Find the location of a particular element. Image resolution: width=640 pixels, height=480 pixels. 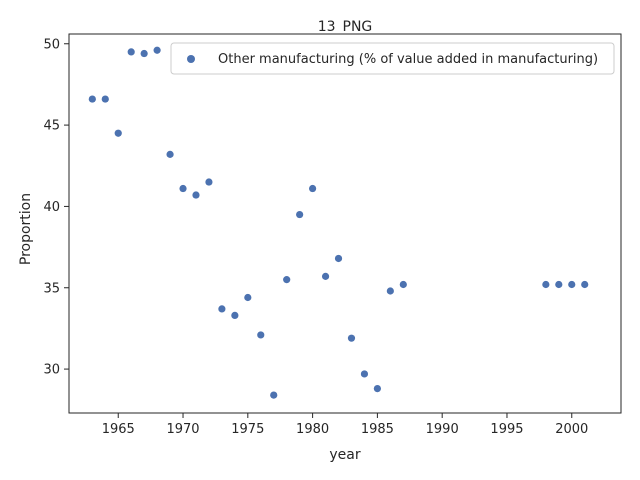

legend-marker is located at coordinates (191, 59).